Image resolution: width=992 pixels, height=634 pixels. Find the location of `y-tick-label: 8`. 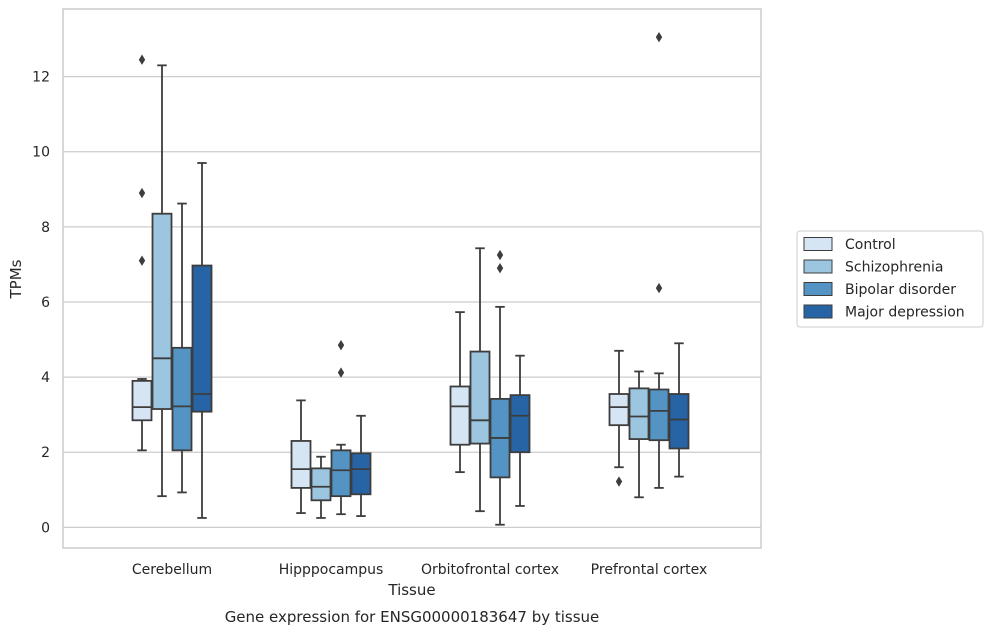

y-tick-label: 8 is located at coordinates (45, 228).